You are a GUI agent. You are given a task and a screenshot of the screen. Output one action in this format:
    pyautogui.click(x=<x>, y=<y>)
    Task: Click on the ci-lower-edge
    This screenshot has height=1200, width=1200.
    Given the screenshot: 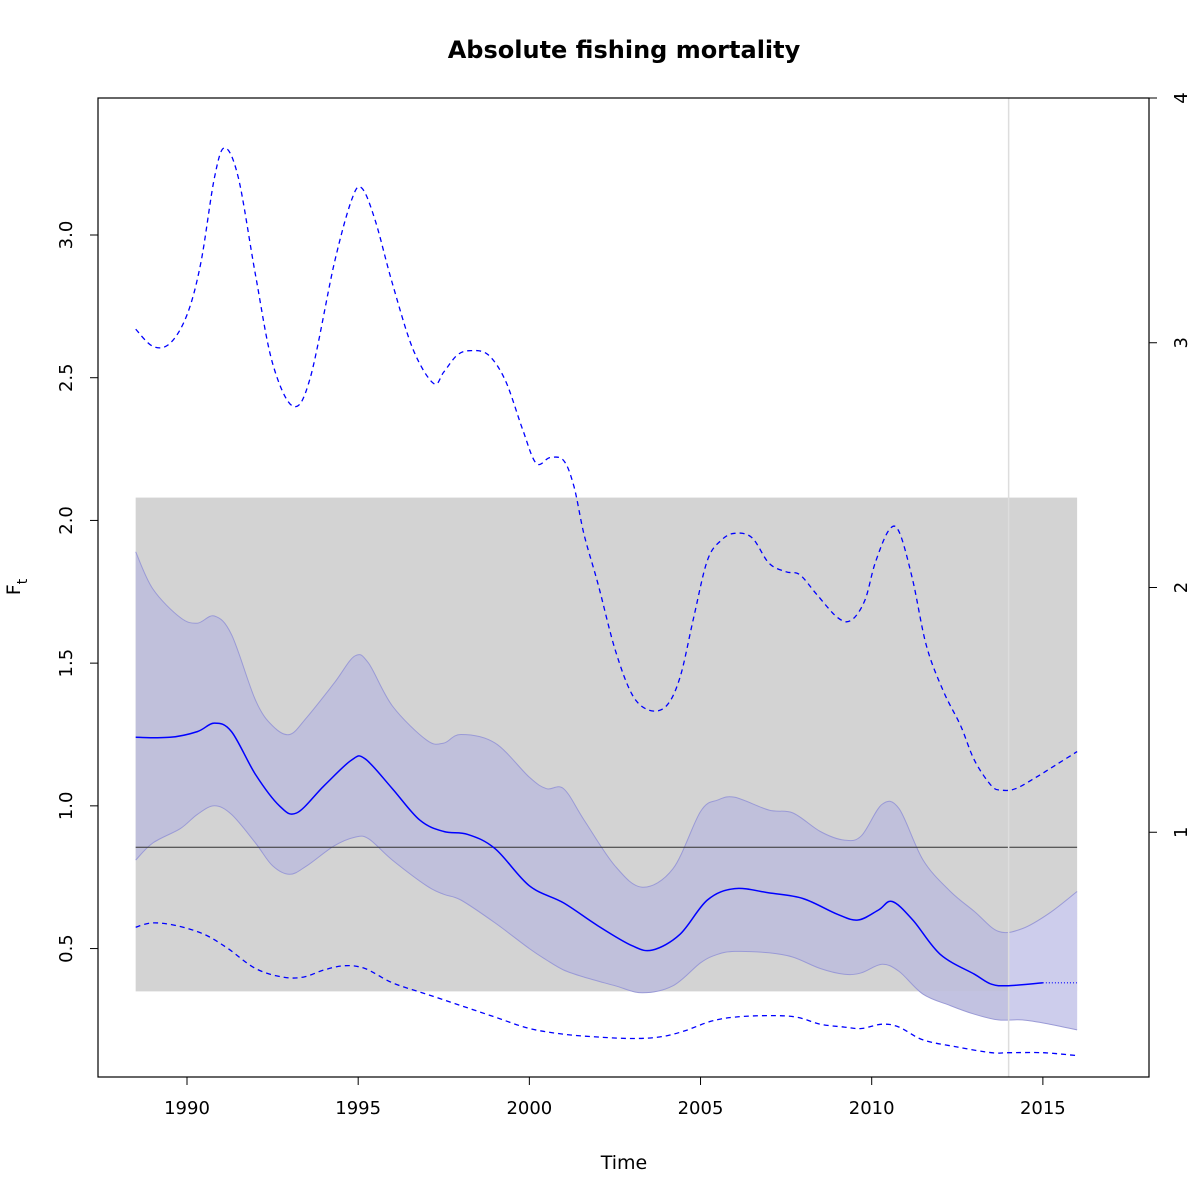 What is the action you would take?
    pyautogui.click(x=606, y=918)
    